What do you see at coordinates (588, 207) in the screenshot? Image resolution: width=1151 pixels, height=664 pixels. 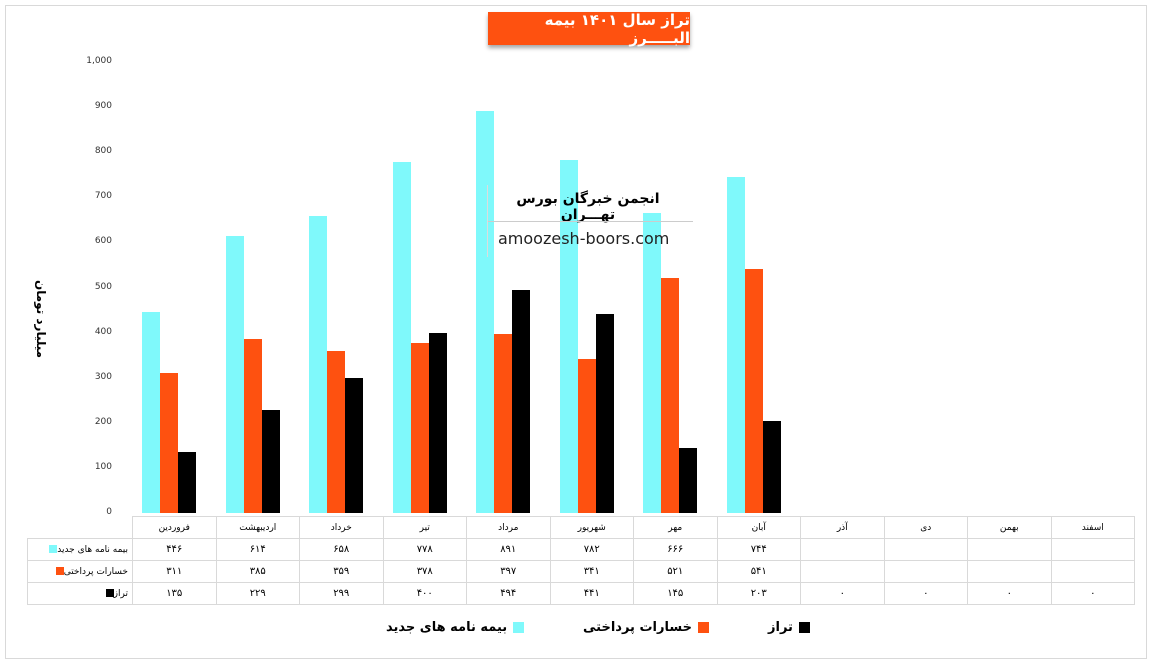 I see `watermark-title: انجمن خبرگان بورس تهـــران` at bounding box center [588, 207].